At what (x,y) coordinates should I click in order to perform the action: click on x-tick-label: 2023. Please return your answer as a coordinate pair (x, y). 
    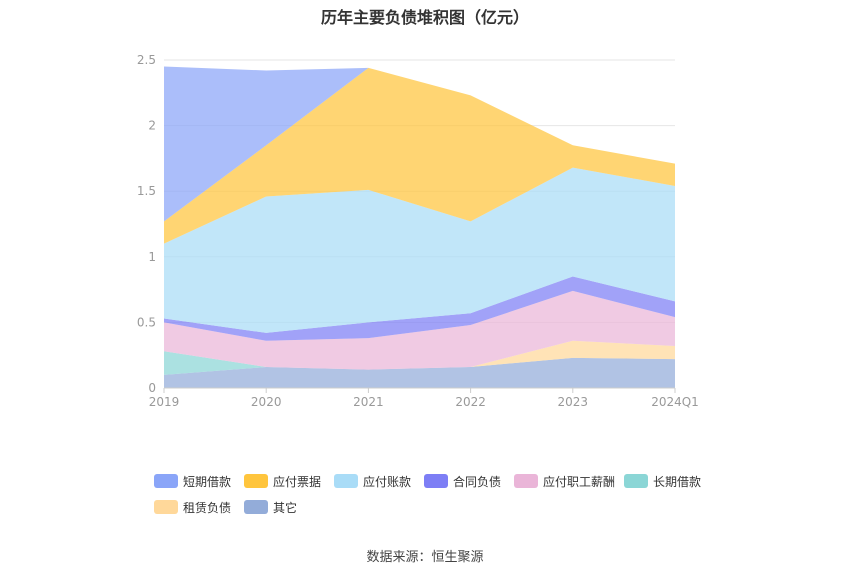
    Looking at the image, I should click on (573, 402).